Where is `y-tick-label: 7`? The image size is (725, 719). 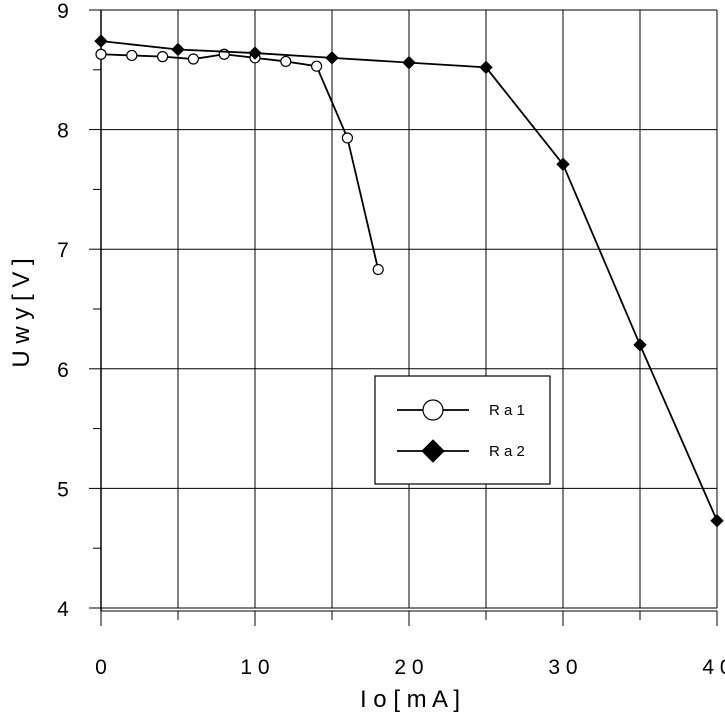 y-tick-label: 7 is located at coordinates (63, 250).